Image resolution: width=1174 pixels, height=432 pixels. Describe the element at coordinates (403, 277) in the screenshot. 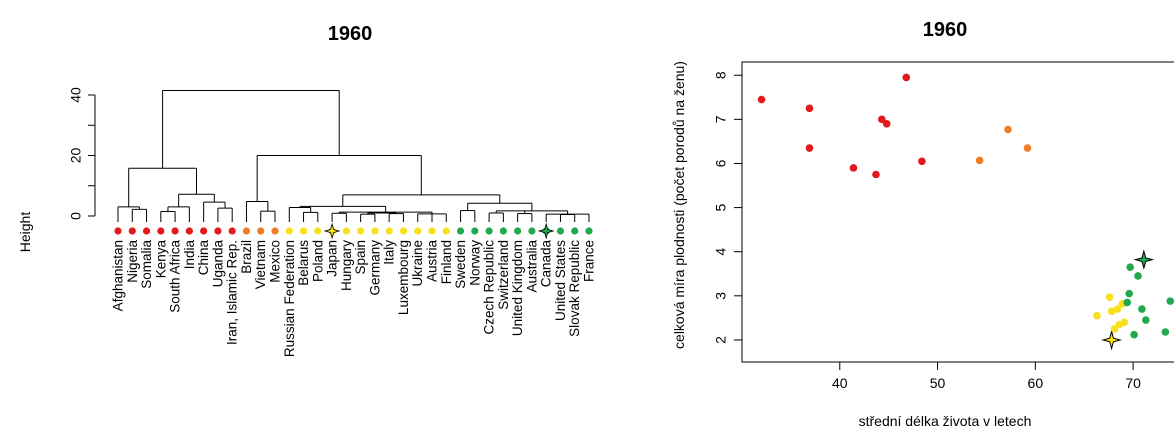

I see `dendrogram-leaf-label: Luxembourg` at that location.